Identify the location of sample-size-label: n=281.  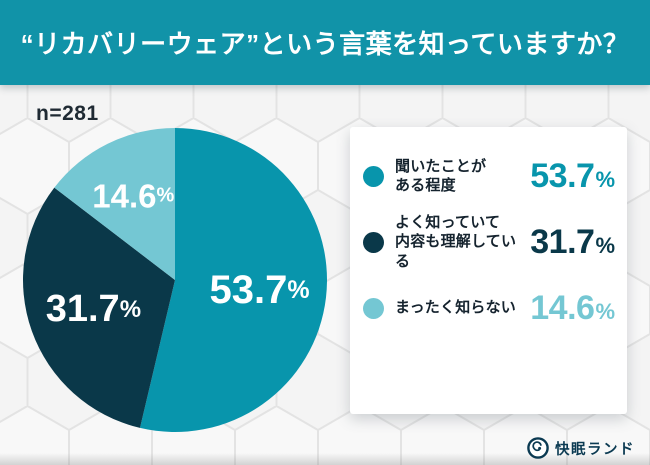
(67, 113).